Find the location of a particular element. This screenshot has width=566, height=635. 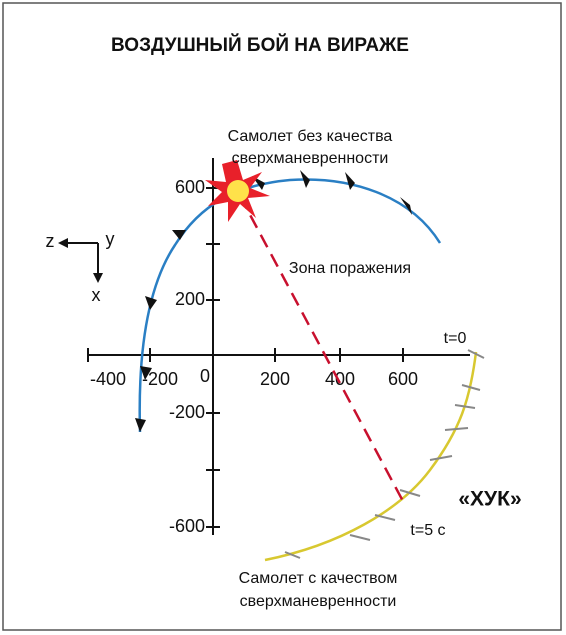

kill-line is located at coordinates (322, 350).